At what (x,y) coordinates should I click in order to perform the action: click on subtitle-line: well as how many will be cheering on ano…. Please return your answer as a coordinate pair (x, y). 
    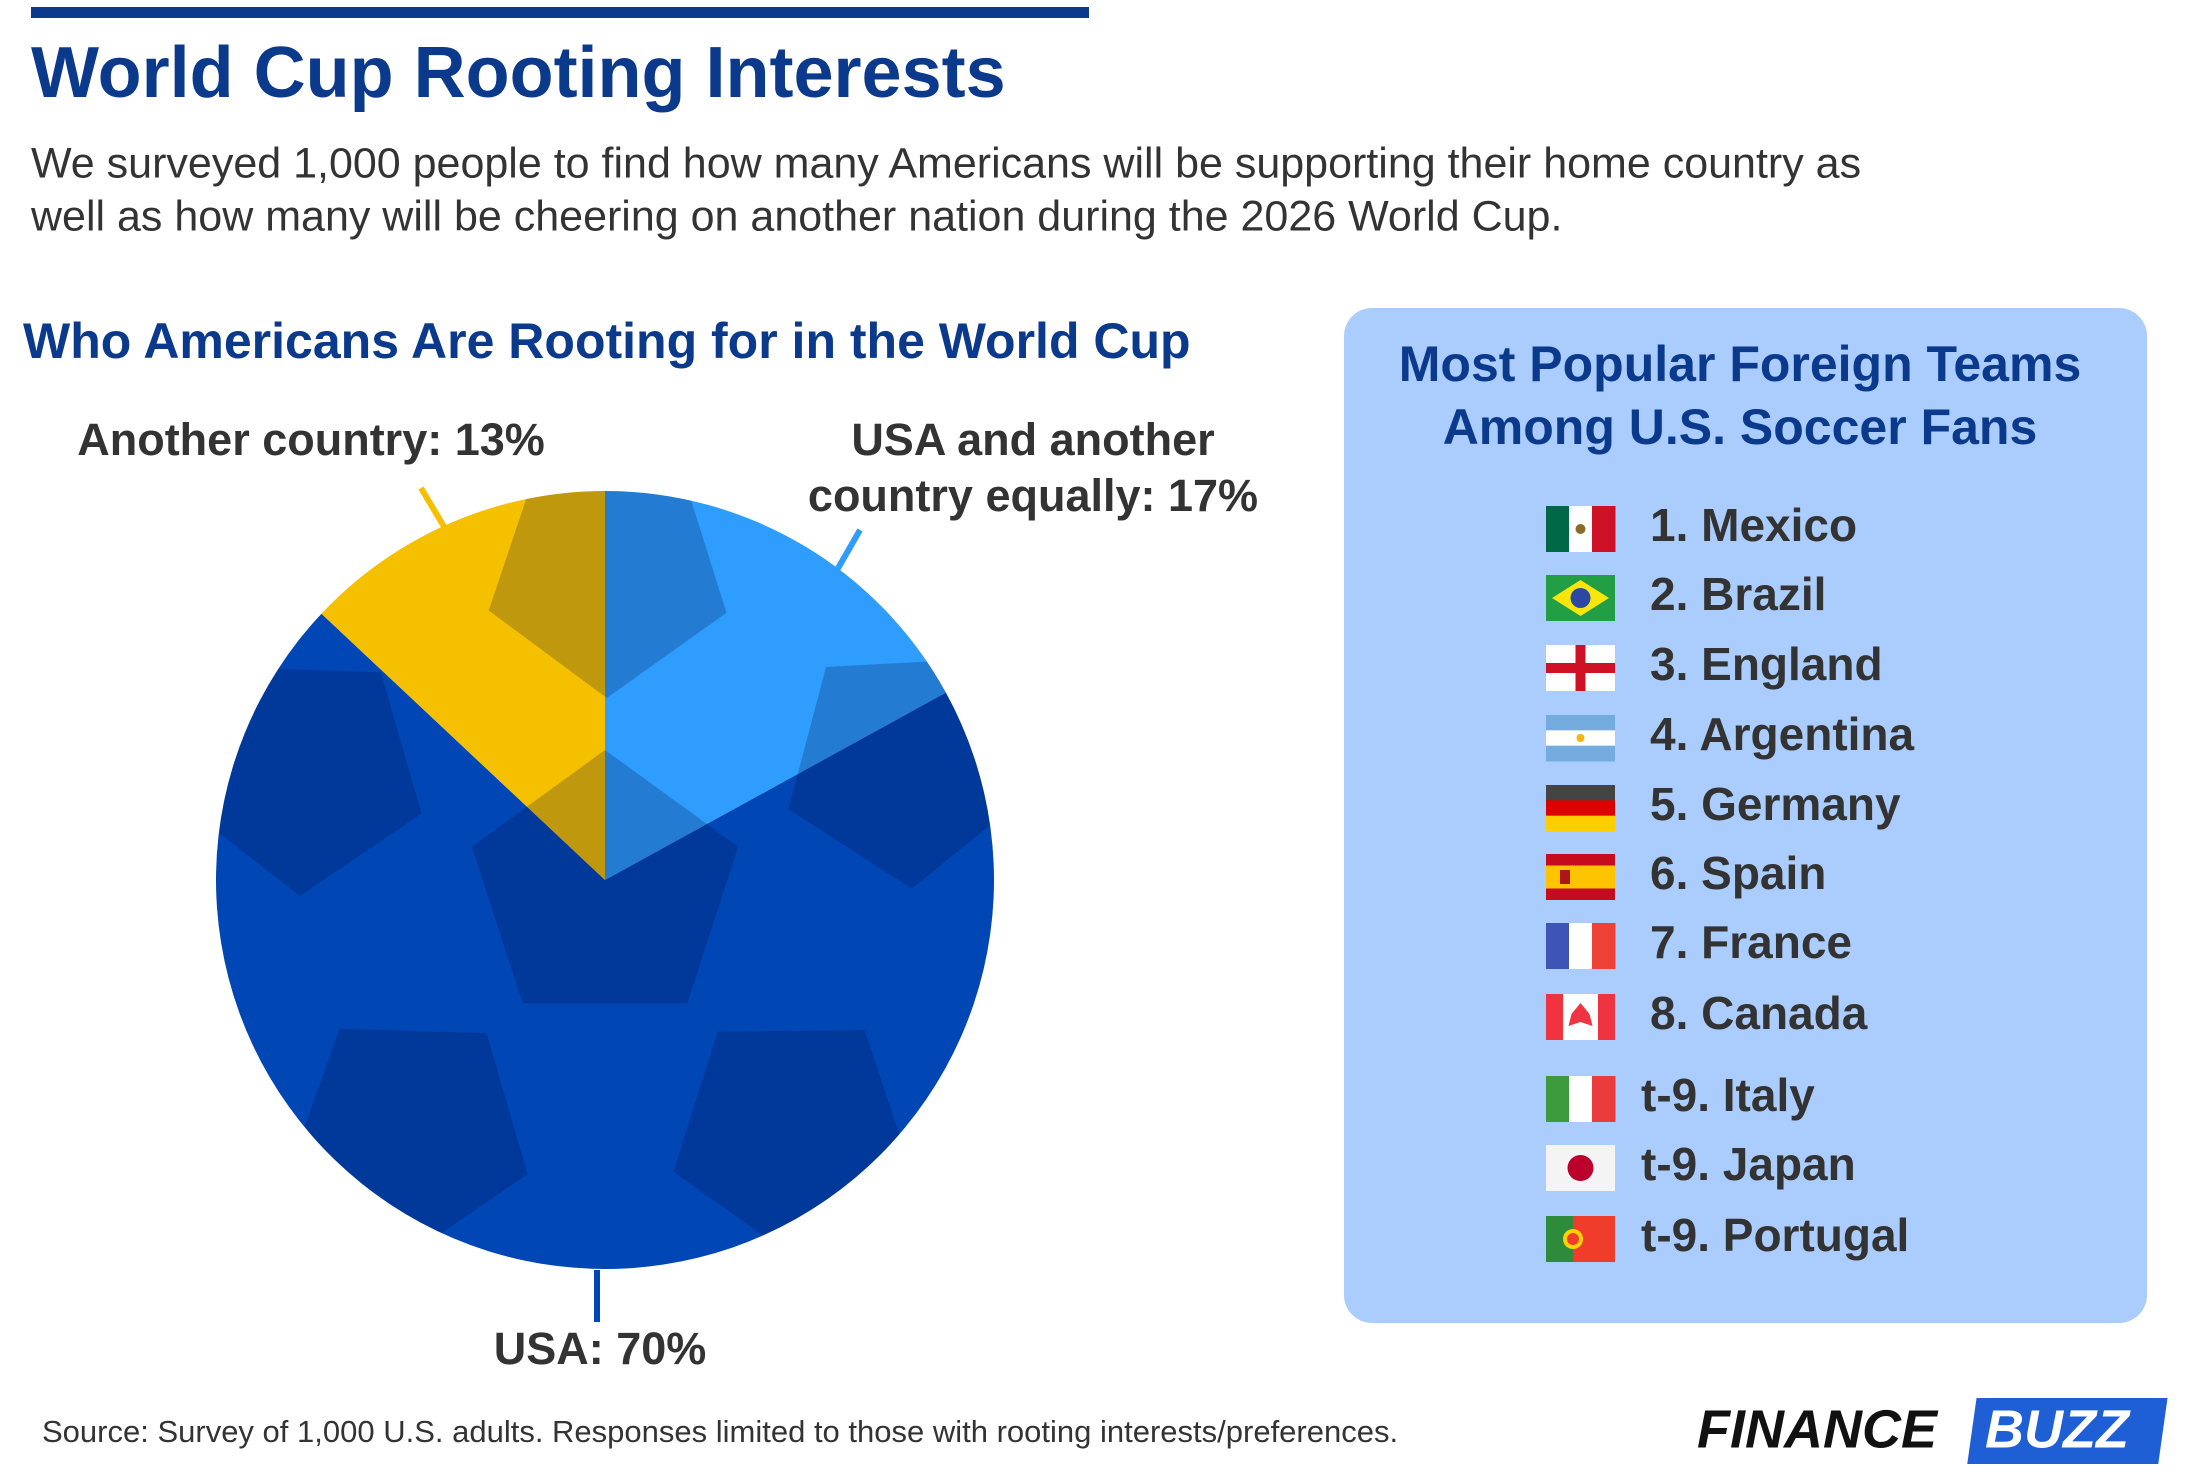
    Looking at the image, I should click on (796, 216).